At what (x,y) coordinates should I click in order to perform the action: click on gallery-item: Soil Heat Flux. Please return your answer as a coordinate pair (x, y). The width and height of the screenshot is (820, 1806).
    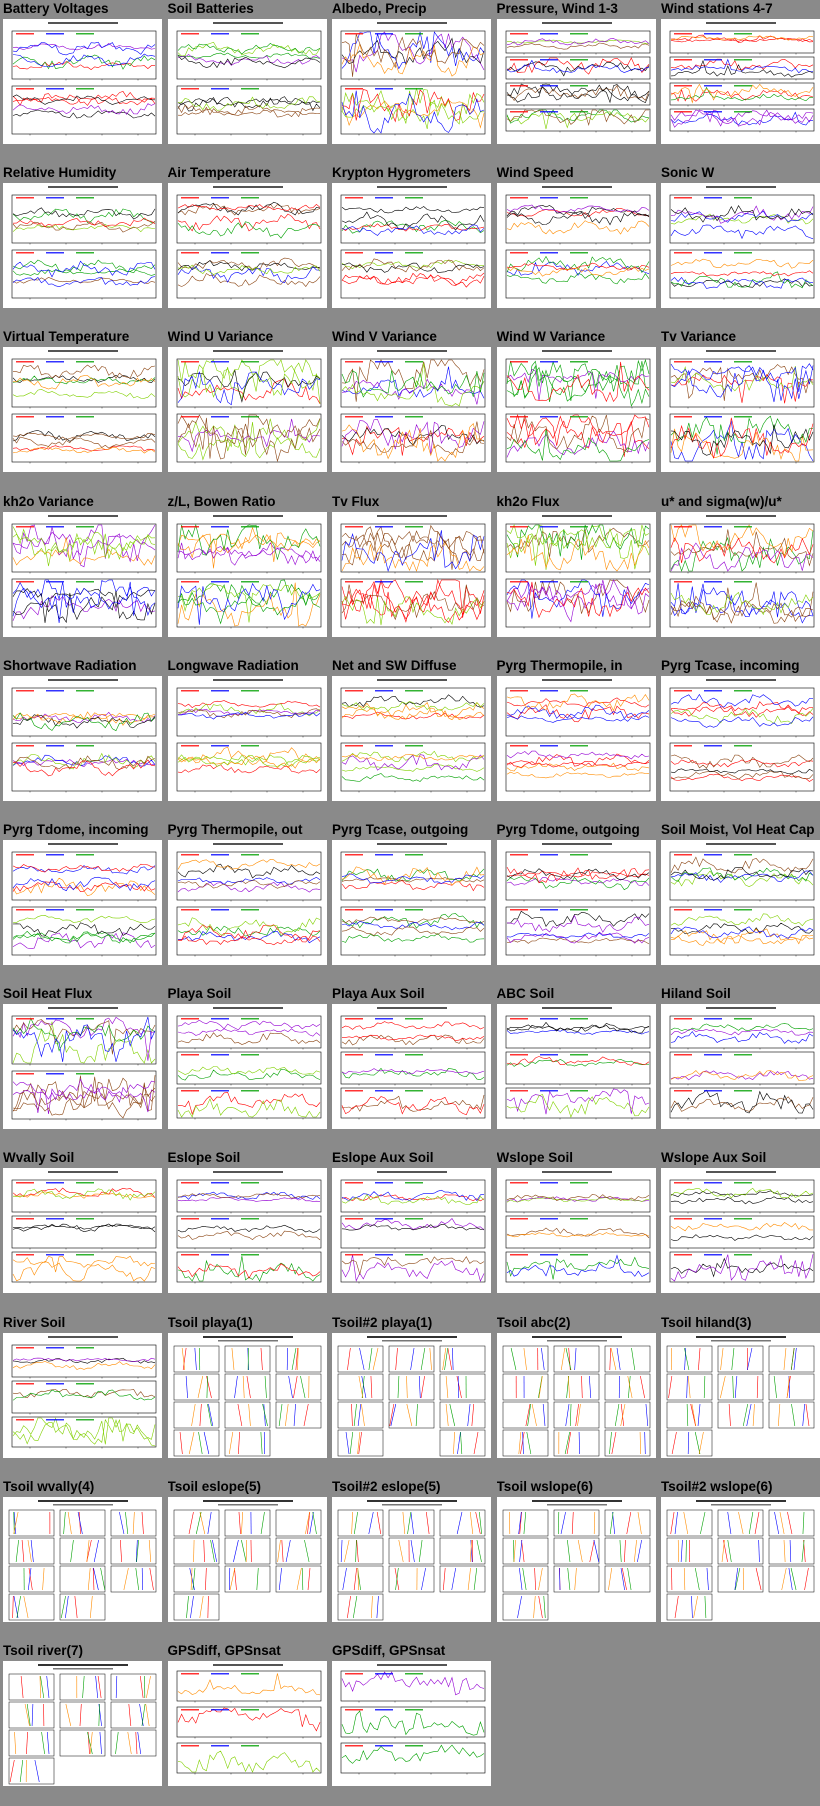
    Looking at the image, I should click on (81, 1067).